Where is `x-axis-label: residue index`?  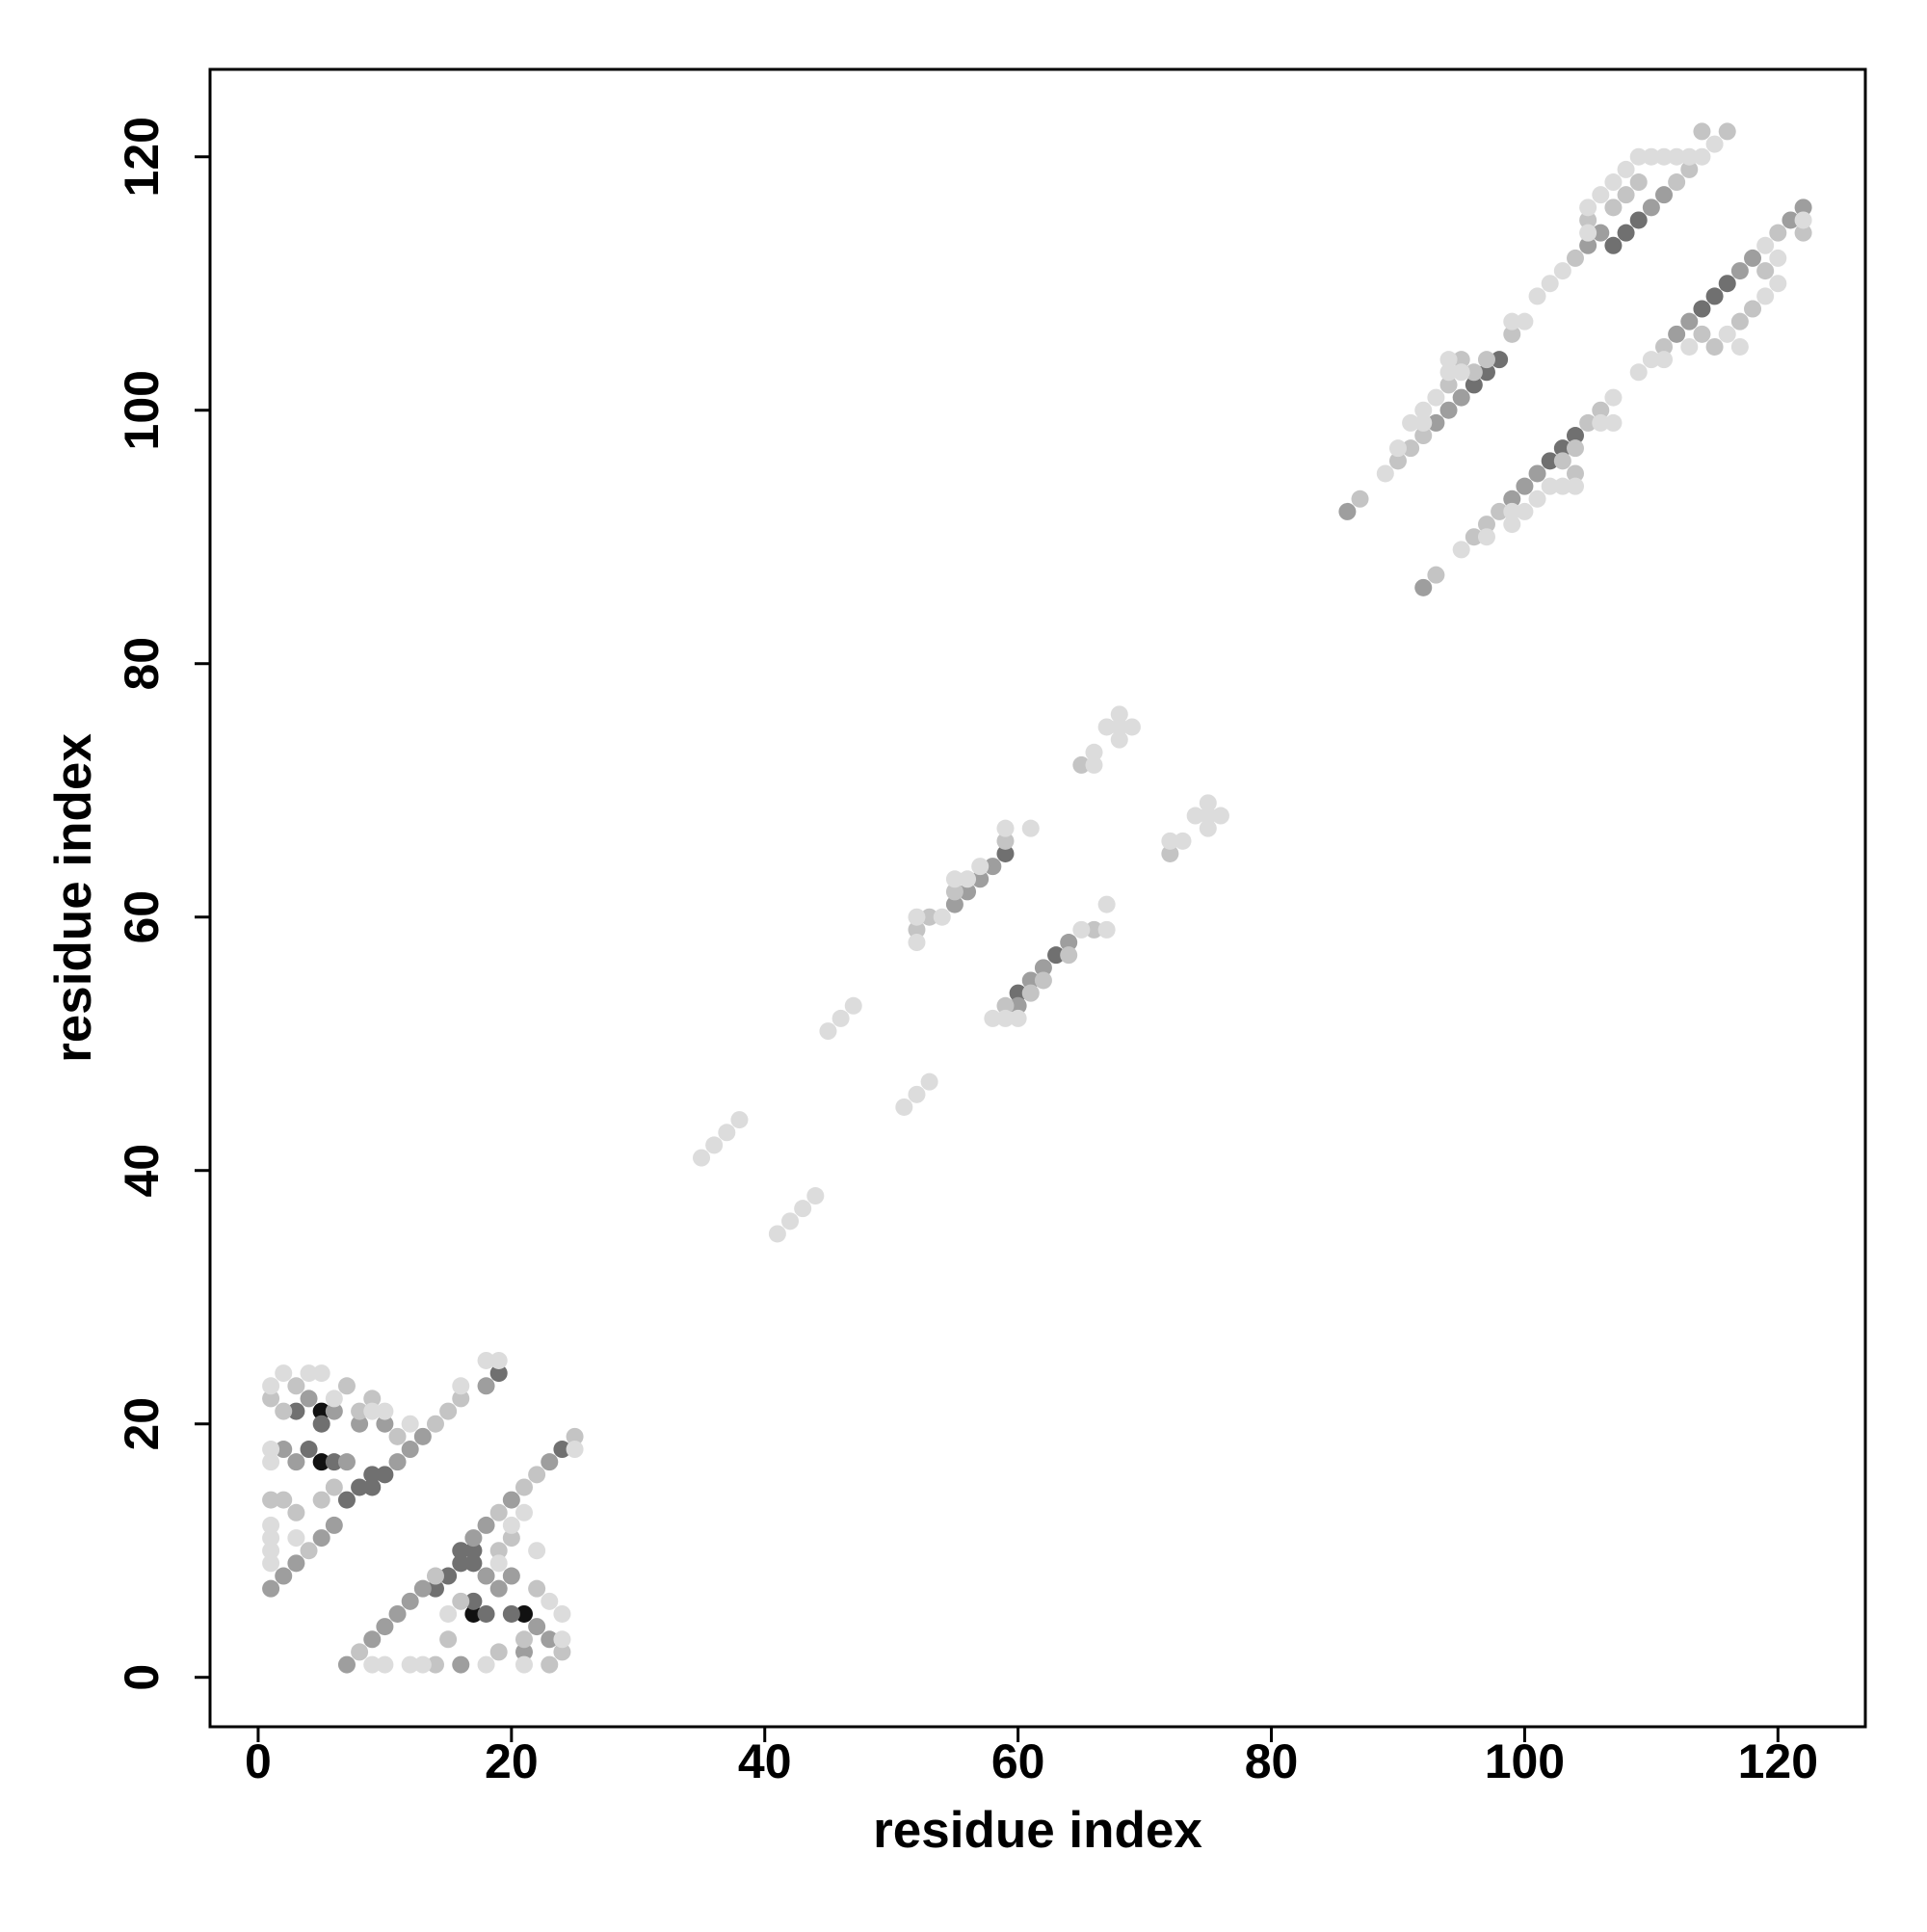
x-axis-label: residue index is located at coordinates (1037, 1830).